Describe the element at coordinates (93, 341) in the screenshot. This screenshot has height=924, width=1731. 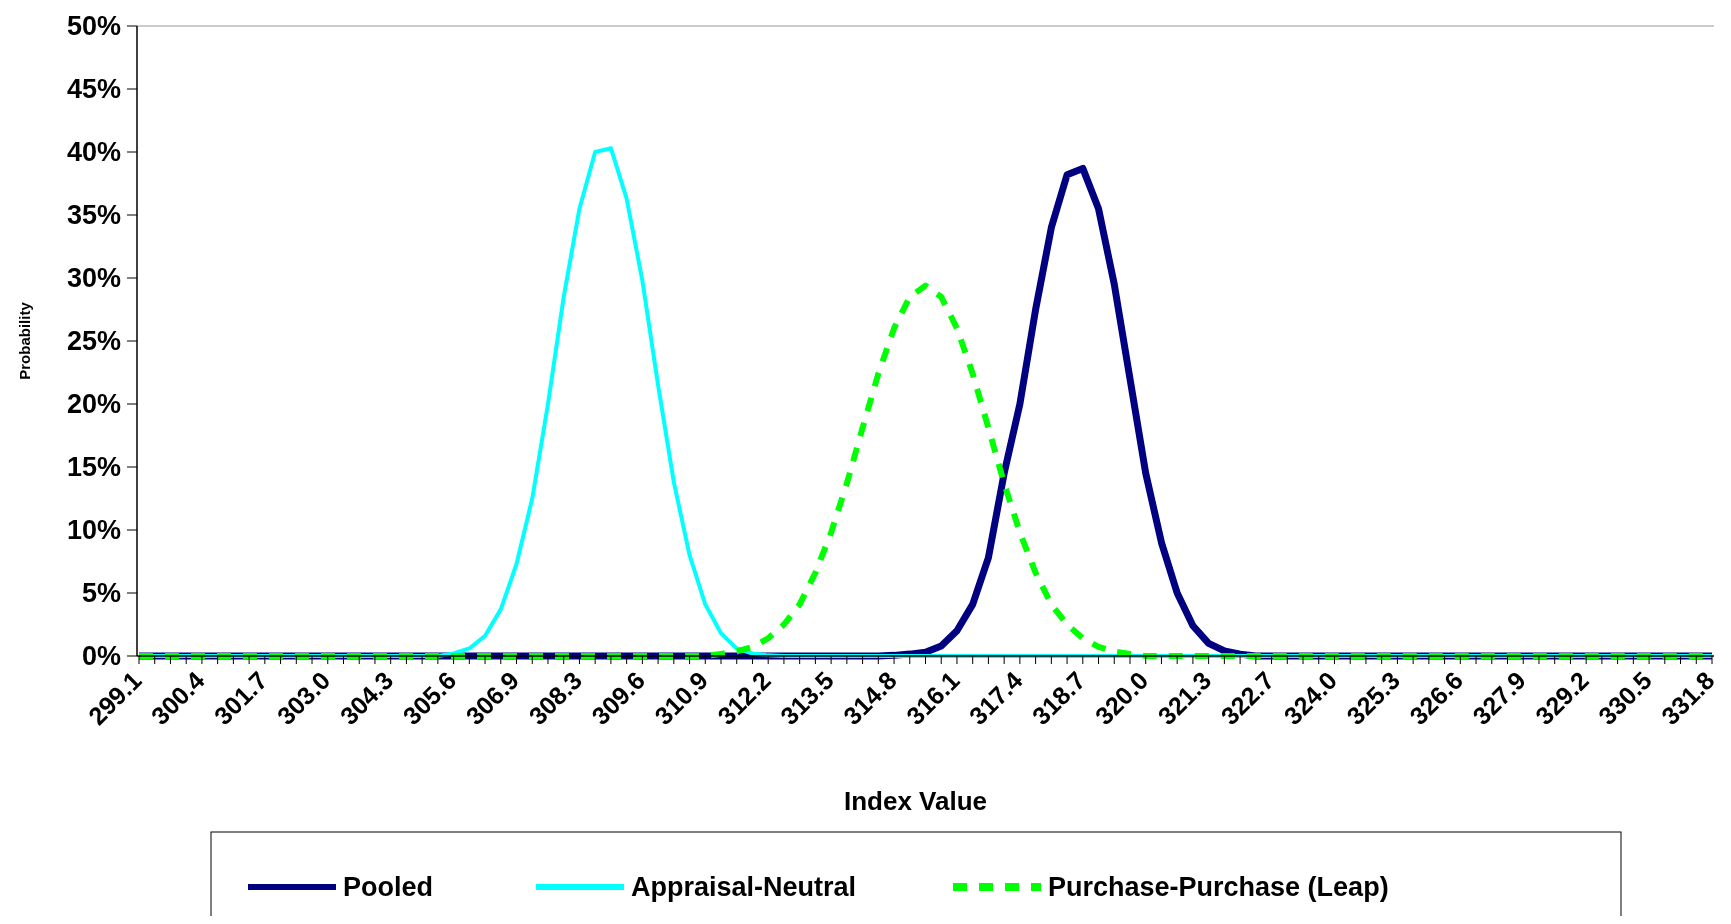
I see `y-tick-label: 25%` at that location.